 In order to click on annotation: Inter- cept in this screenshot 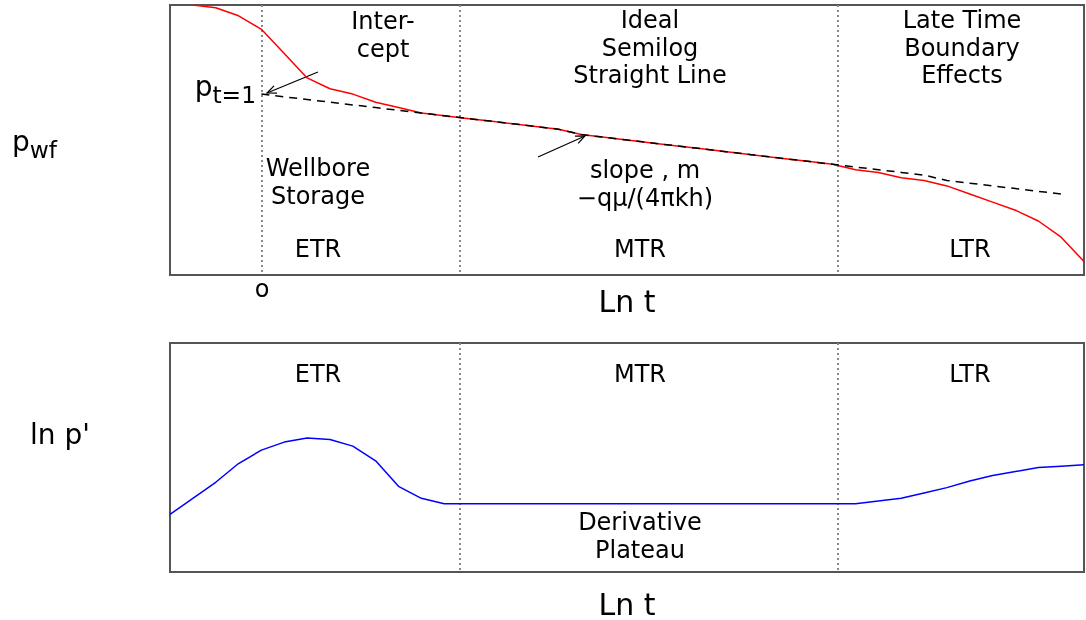, I will do `click(383, 35)`.